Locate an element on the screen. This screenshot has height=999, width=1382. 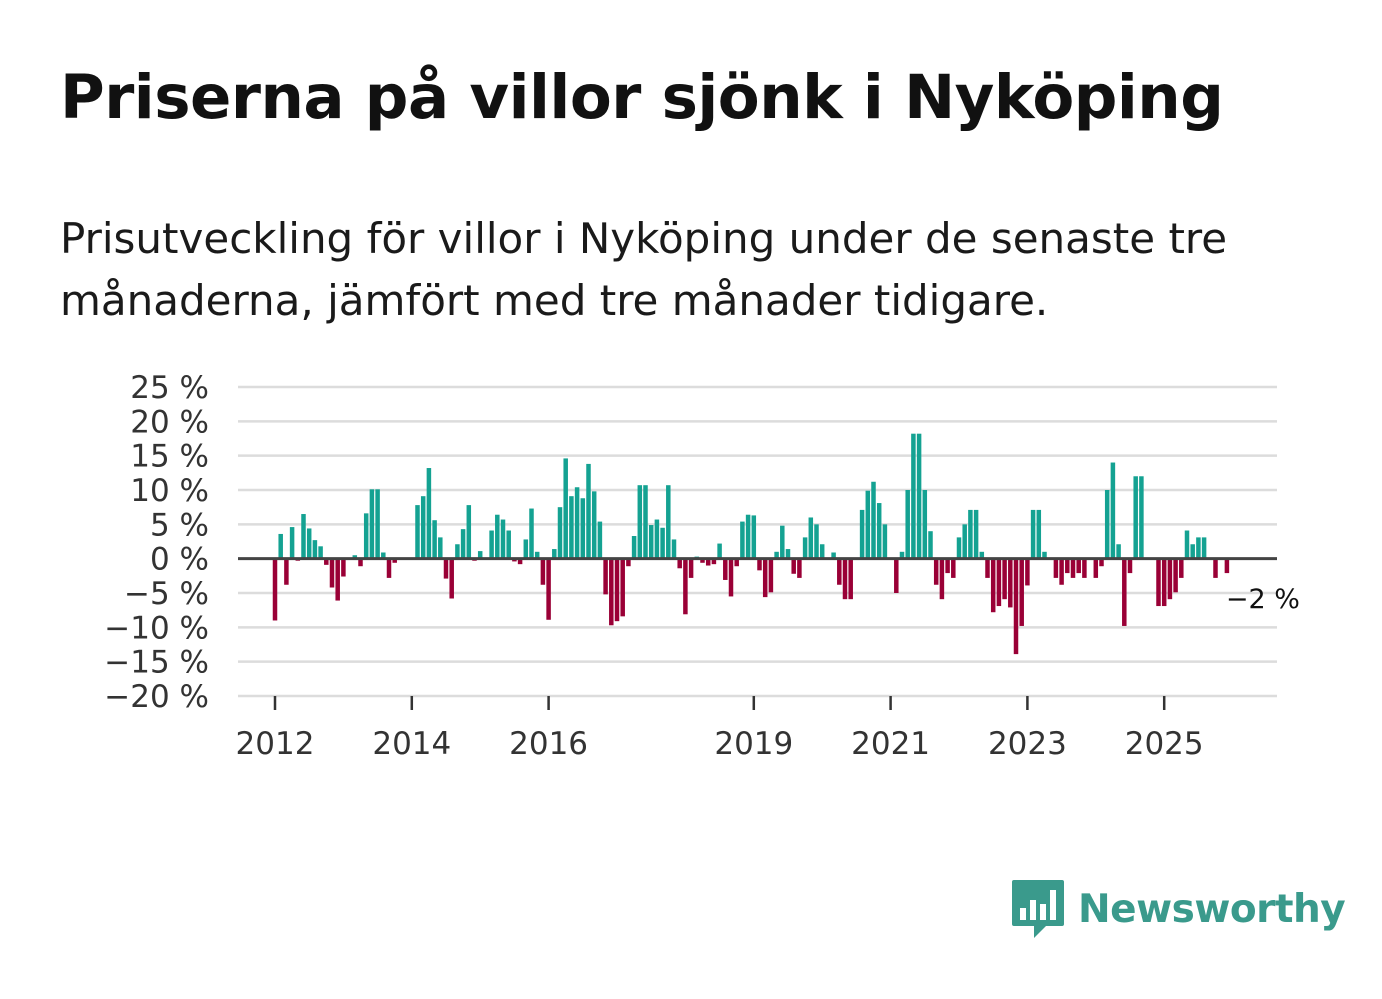
y-tick-label: −20 % is located at coordinates (156, 697).